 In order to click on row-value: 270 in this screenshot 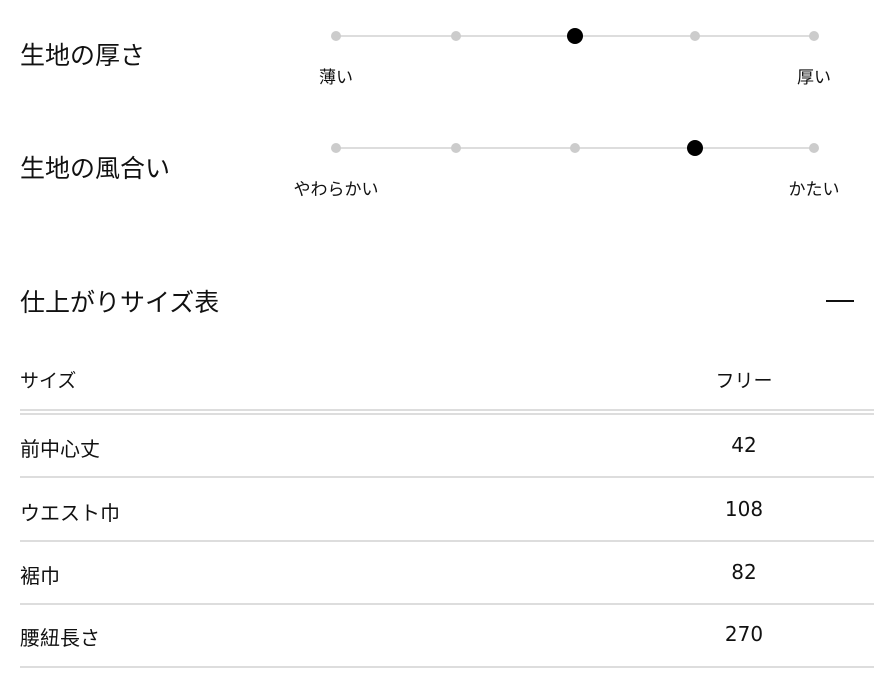, I will do `click(744, 634)`.